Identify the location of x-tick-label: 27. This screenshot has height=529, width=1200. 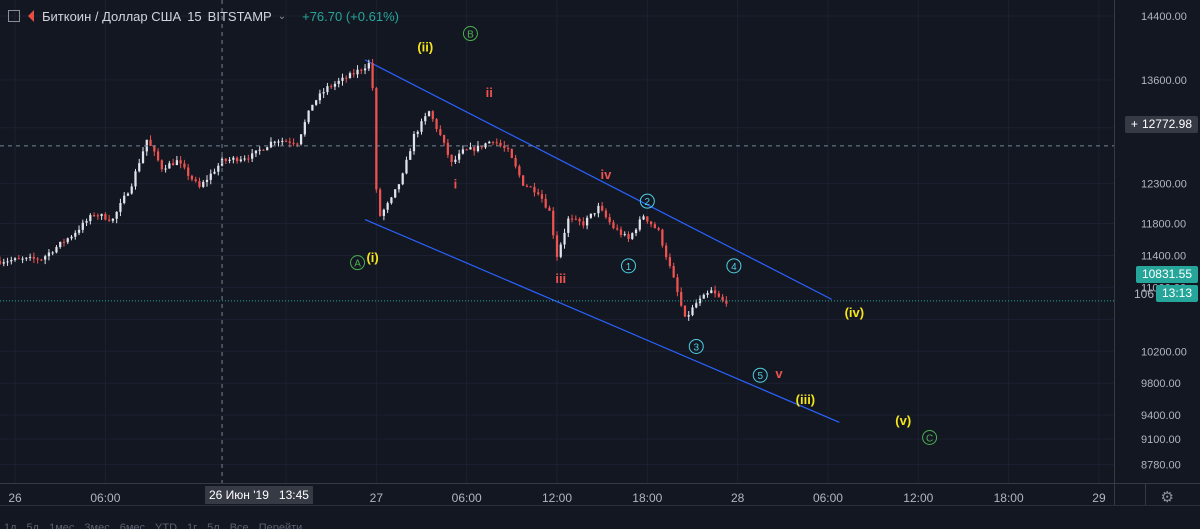
(377, 498).